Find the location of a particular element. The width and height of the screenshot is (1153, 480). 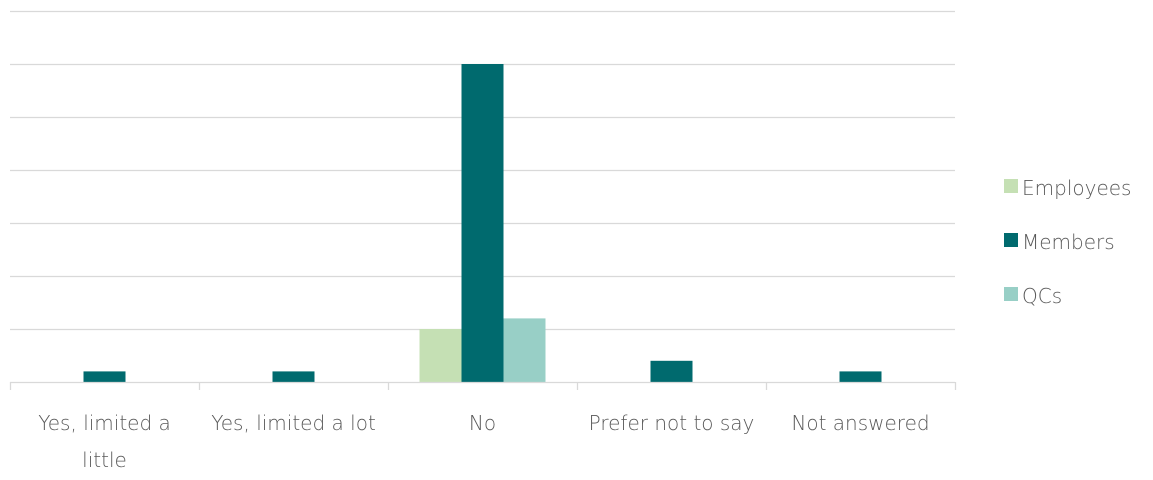

x-tick-label: Yes, limited a lot is located at coordinates (293, 423).